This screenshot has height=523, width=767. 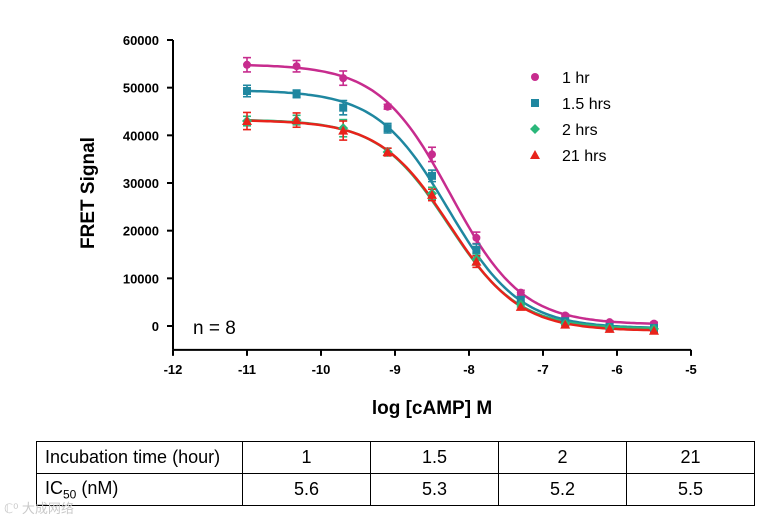 I want to click on x-tick-label: -12, so click(x=173, y=369).